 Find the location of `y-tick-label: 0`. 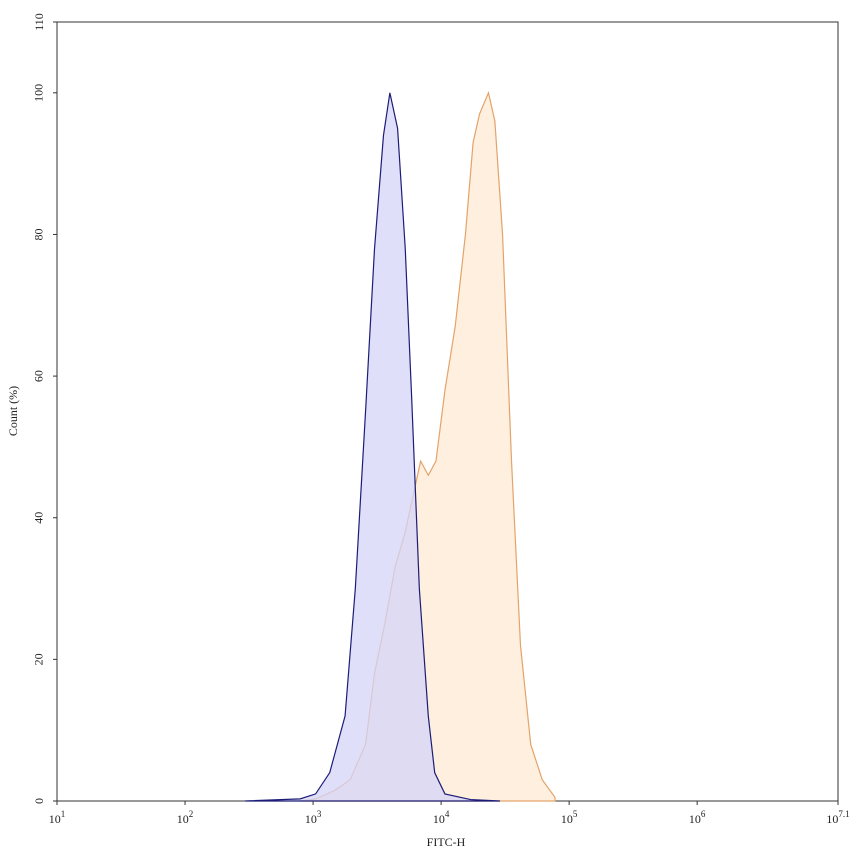

y-tick-label: 0 is located at coordinates (39, 801).